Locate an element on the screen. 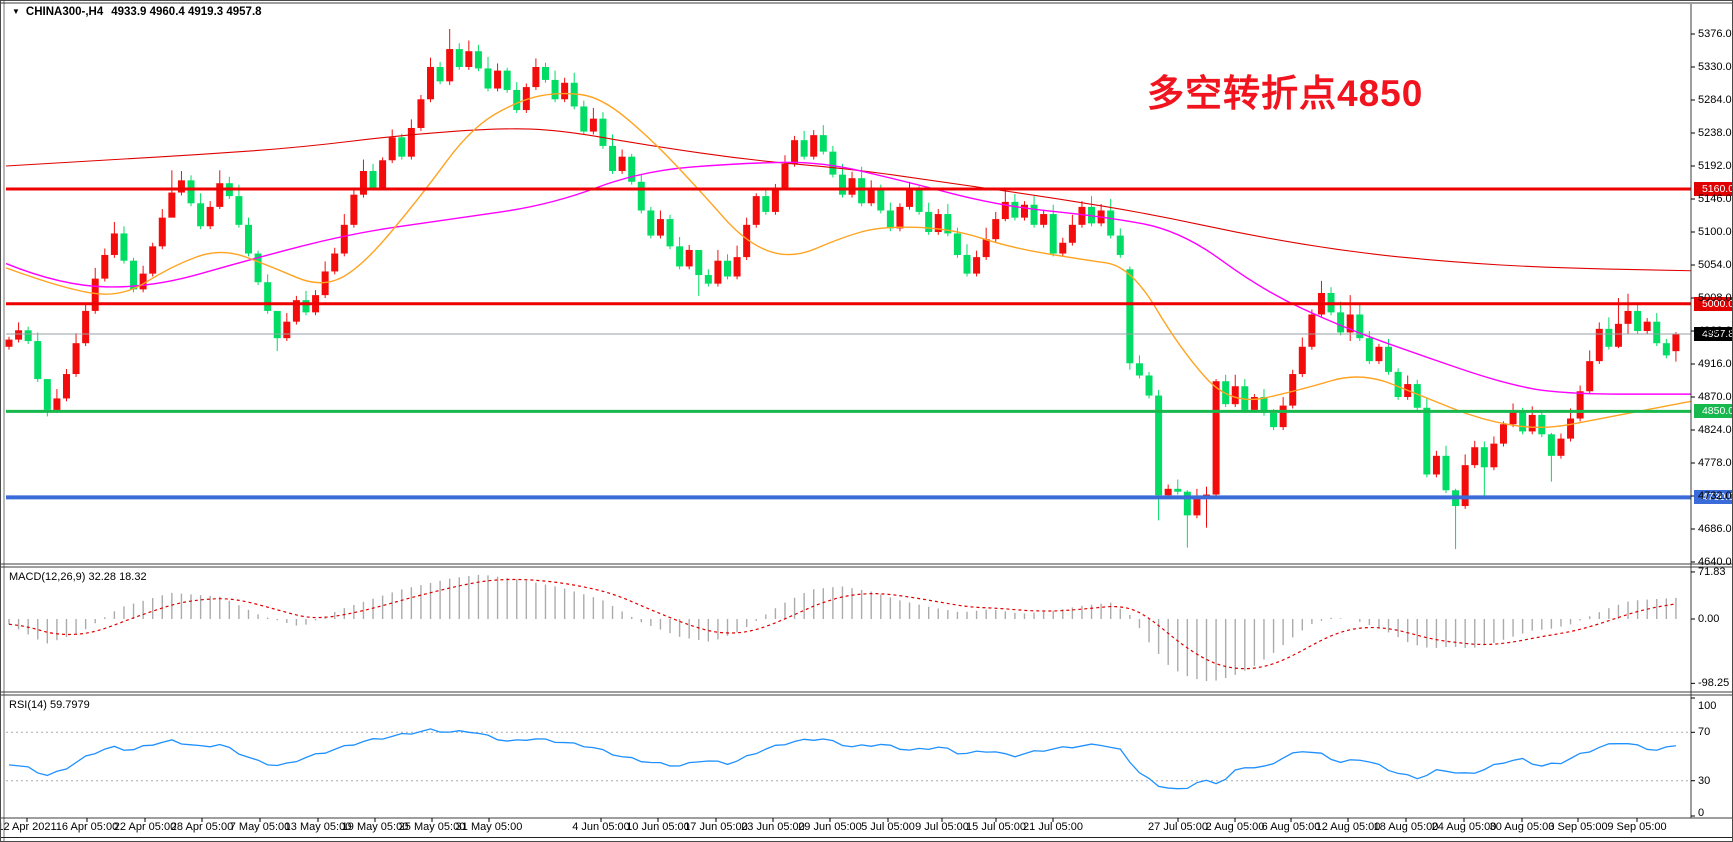 This screenshot has width=1733, height=842. y-tick-label: 4778.0 is located at coordinates (1715, 462).